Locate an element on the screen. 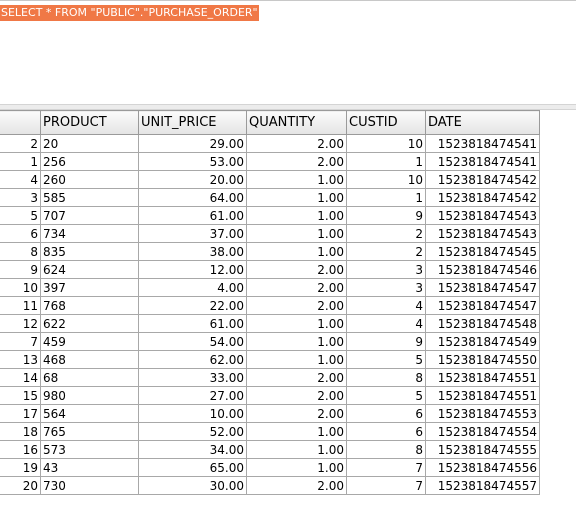 Image resolution: width=576 pixels, height=513 pixels. pane-splitter is located at coordinates (288, 107).